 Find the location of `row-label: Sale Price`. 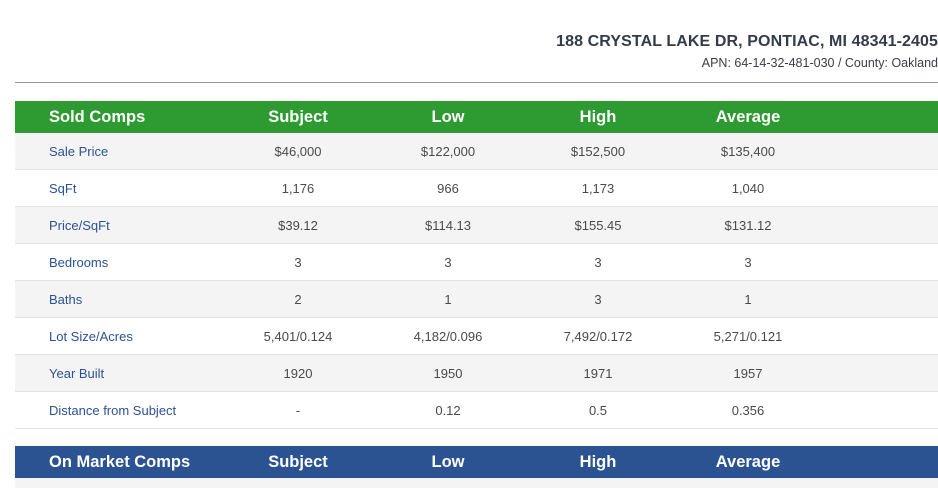

row-label: Sale Price is located at coordinates (119, 151).